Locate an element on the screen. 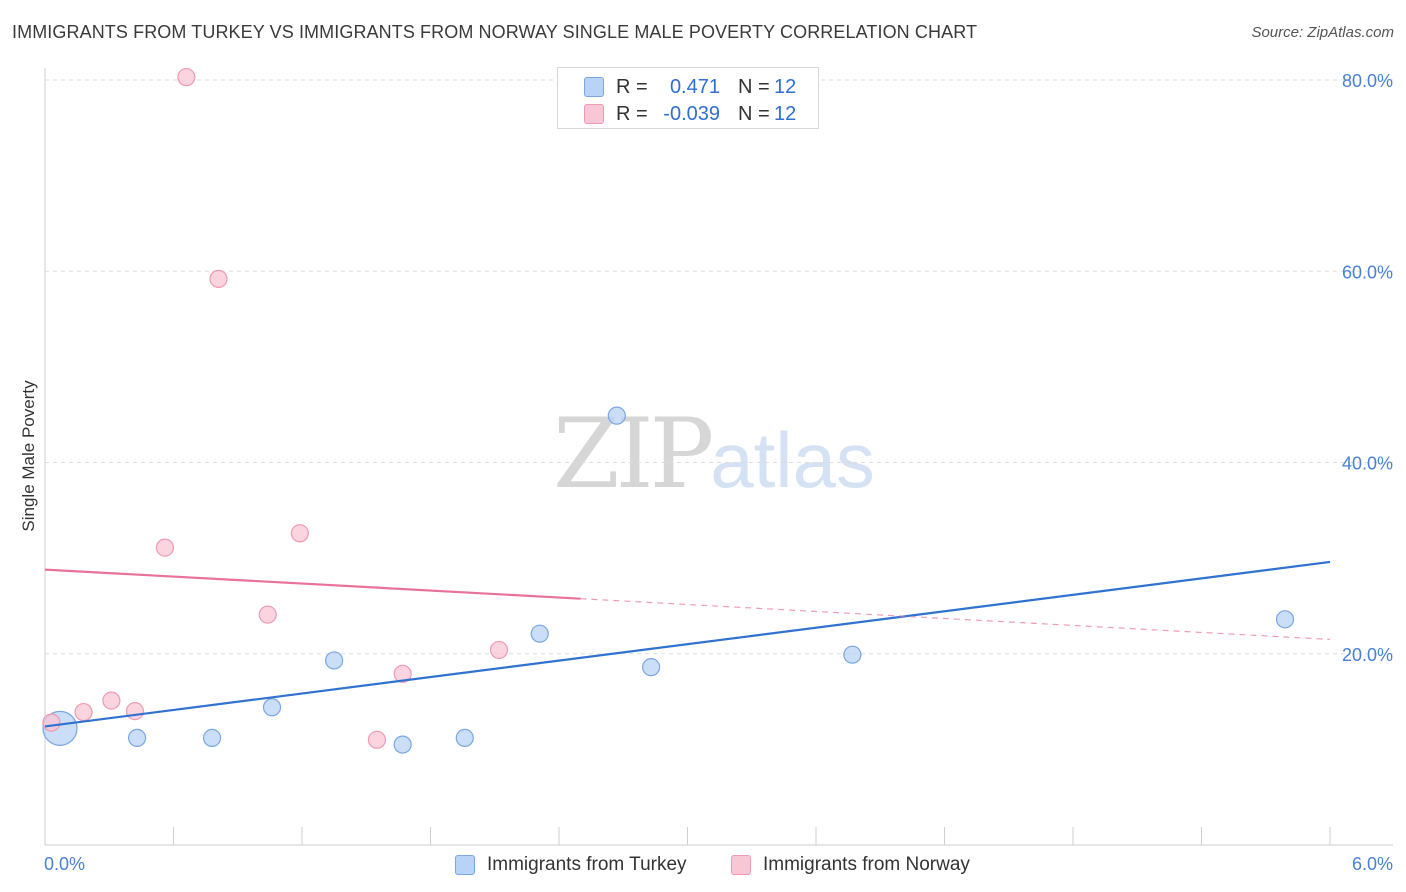  stats-legend-row-norway: R = -0.039 N = 12 is located at coordinates (690, 114).